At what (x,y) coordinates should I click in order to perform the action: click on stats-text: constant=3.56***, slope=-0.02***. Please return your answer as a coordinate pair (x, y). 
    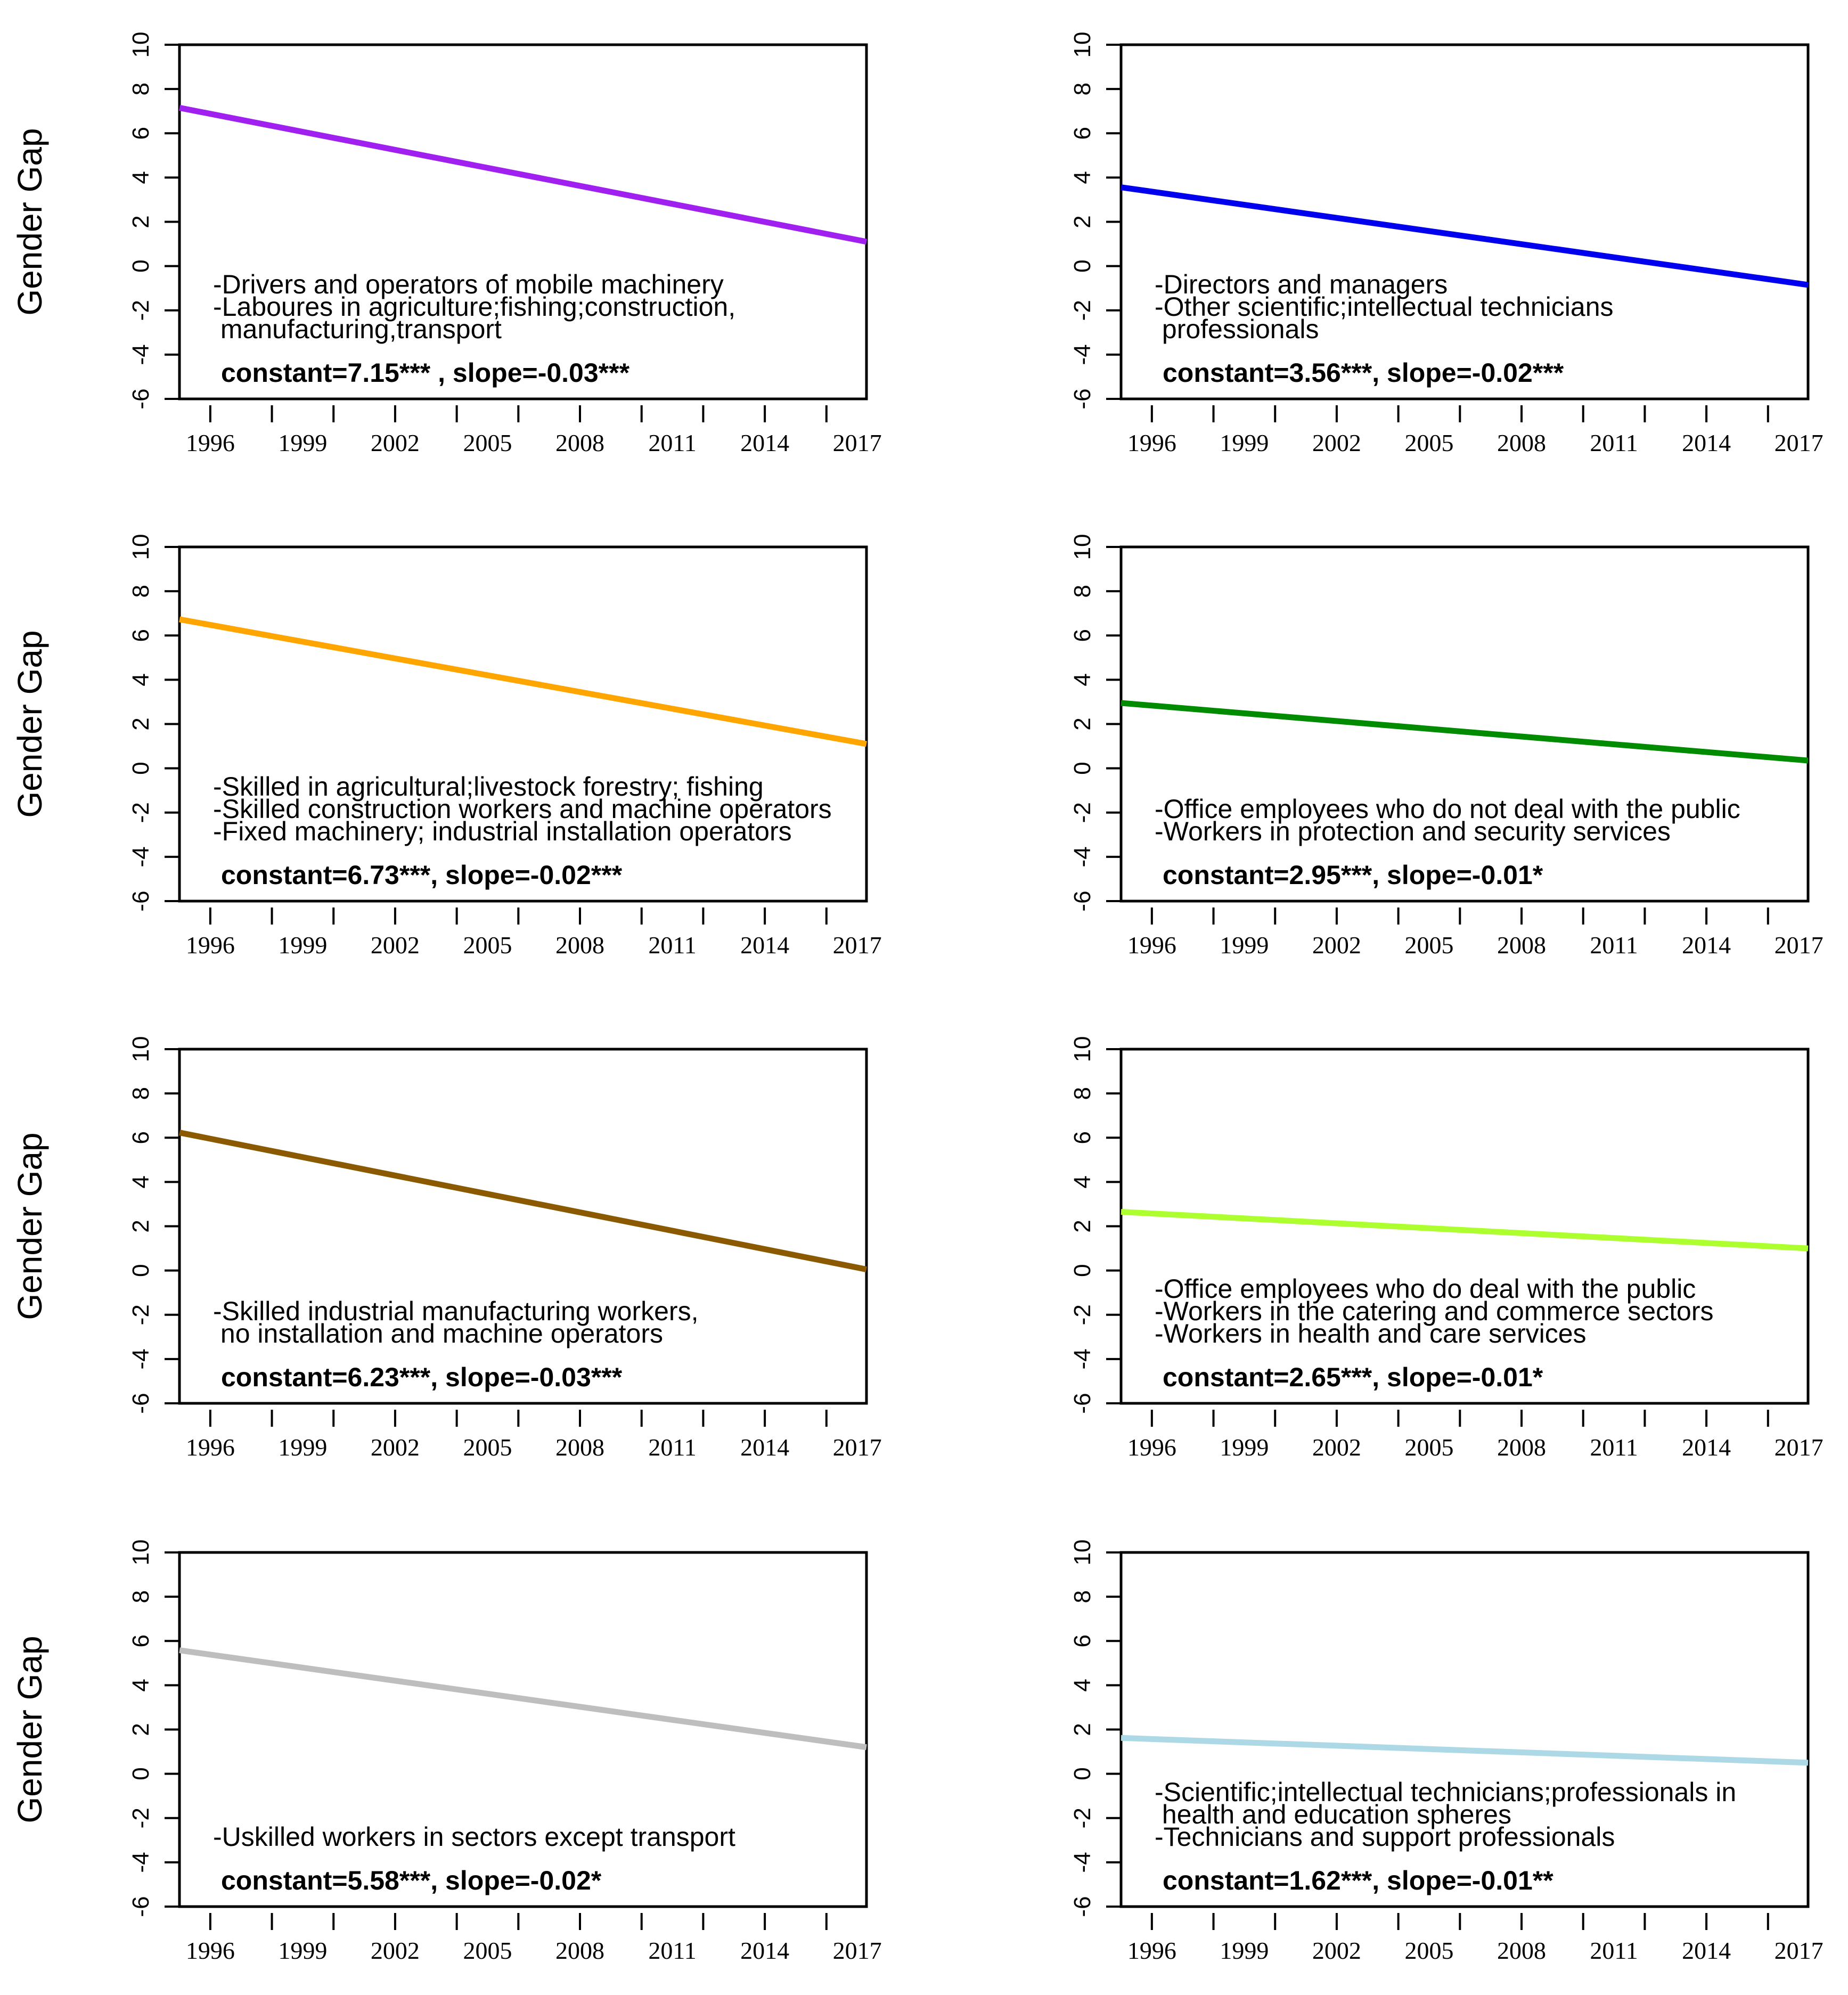
    Looking at the image, I should click on (1363, 373).